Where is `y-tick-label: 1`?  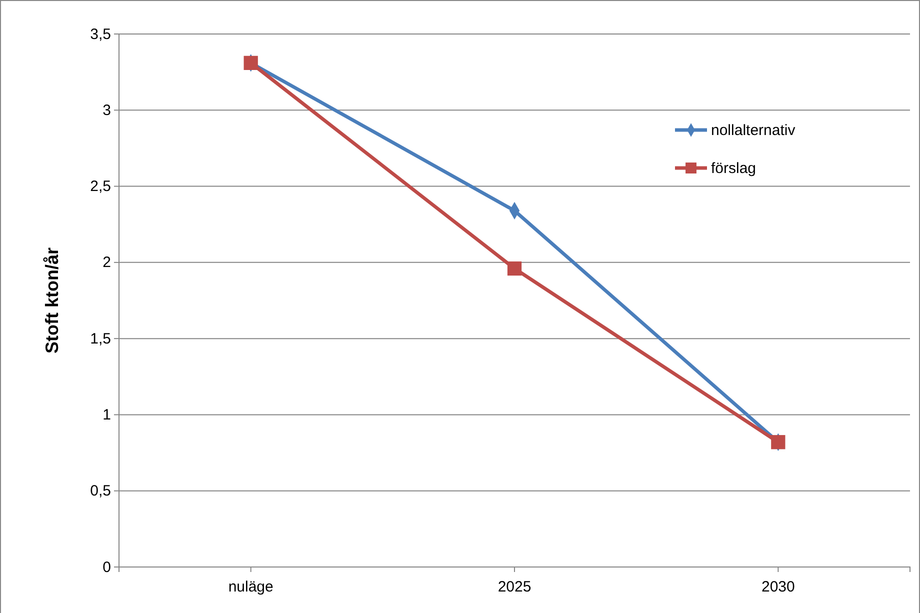
y-tick-label: 1 is located at coordinates (106, 415).